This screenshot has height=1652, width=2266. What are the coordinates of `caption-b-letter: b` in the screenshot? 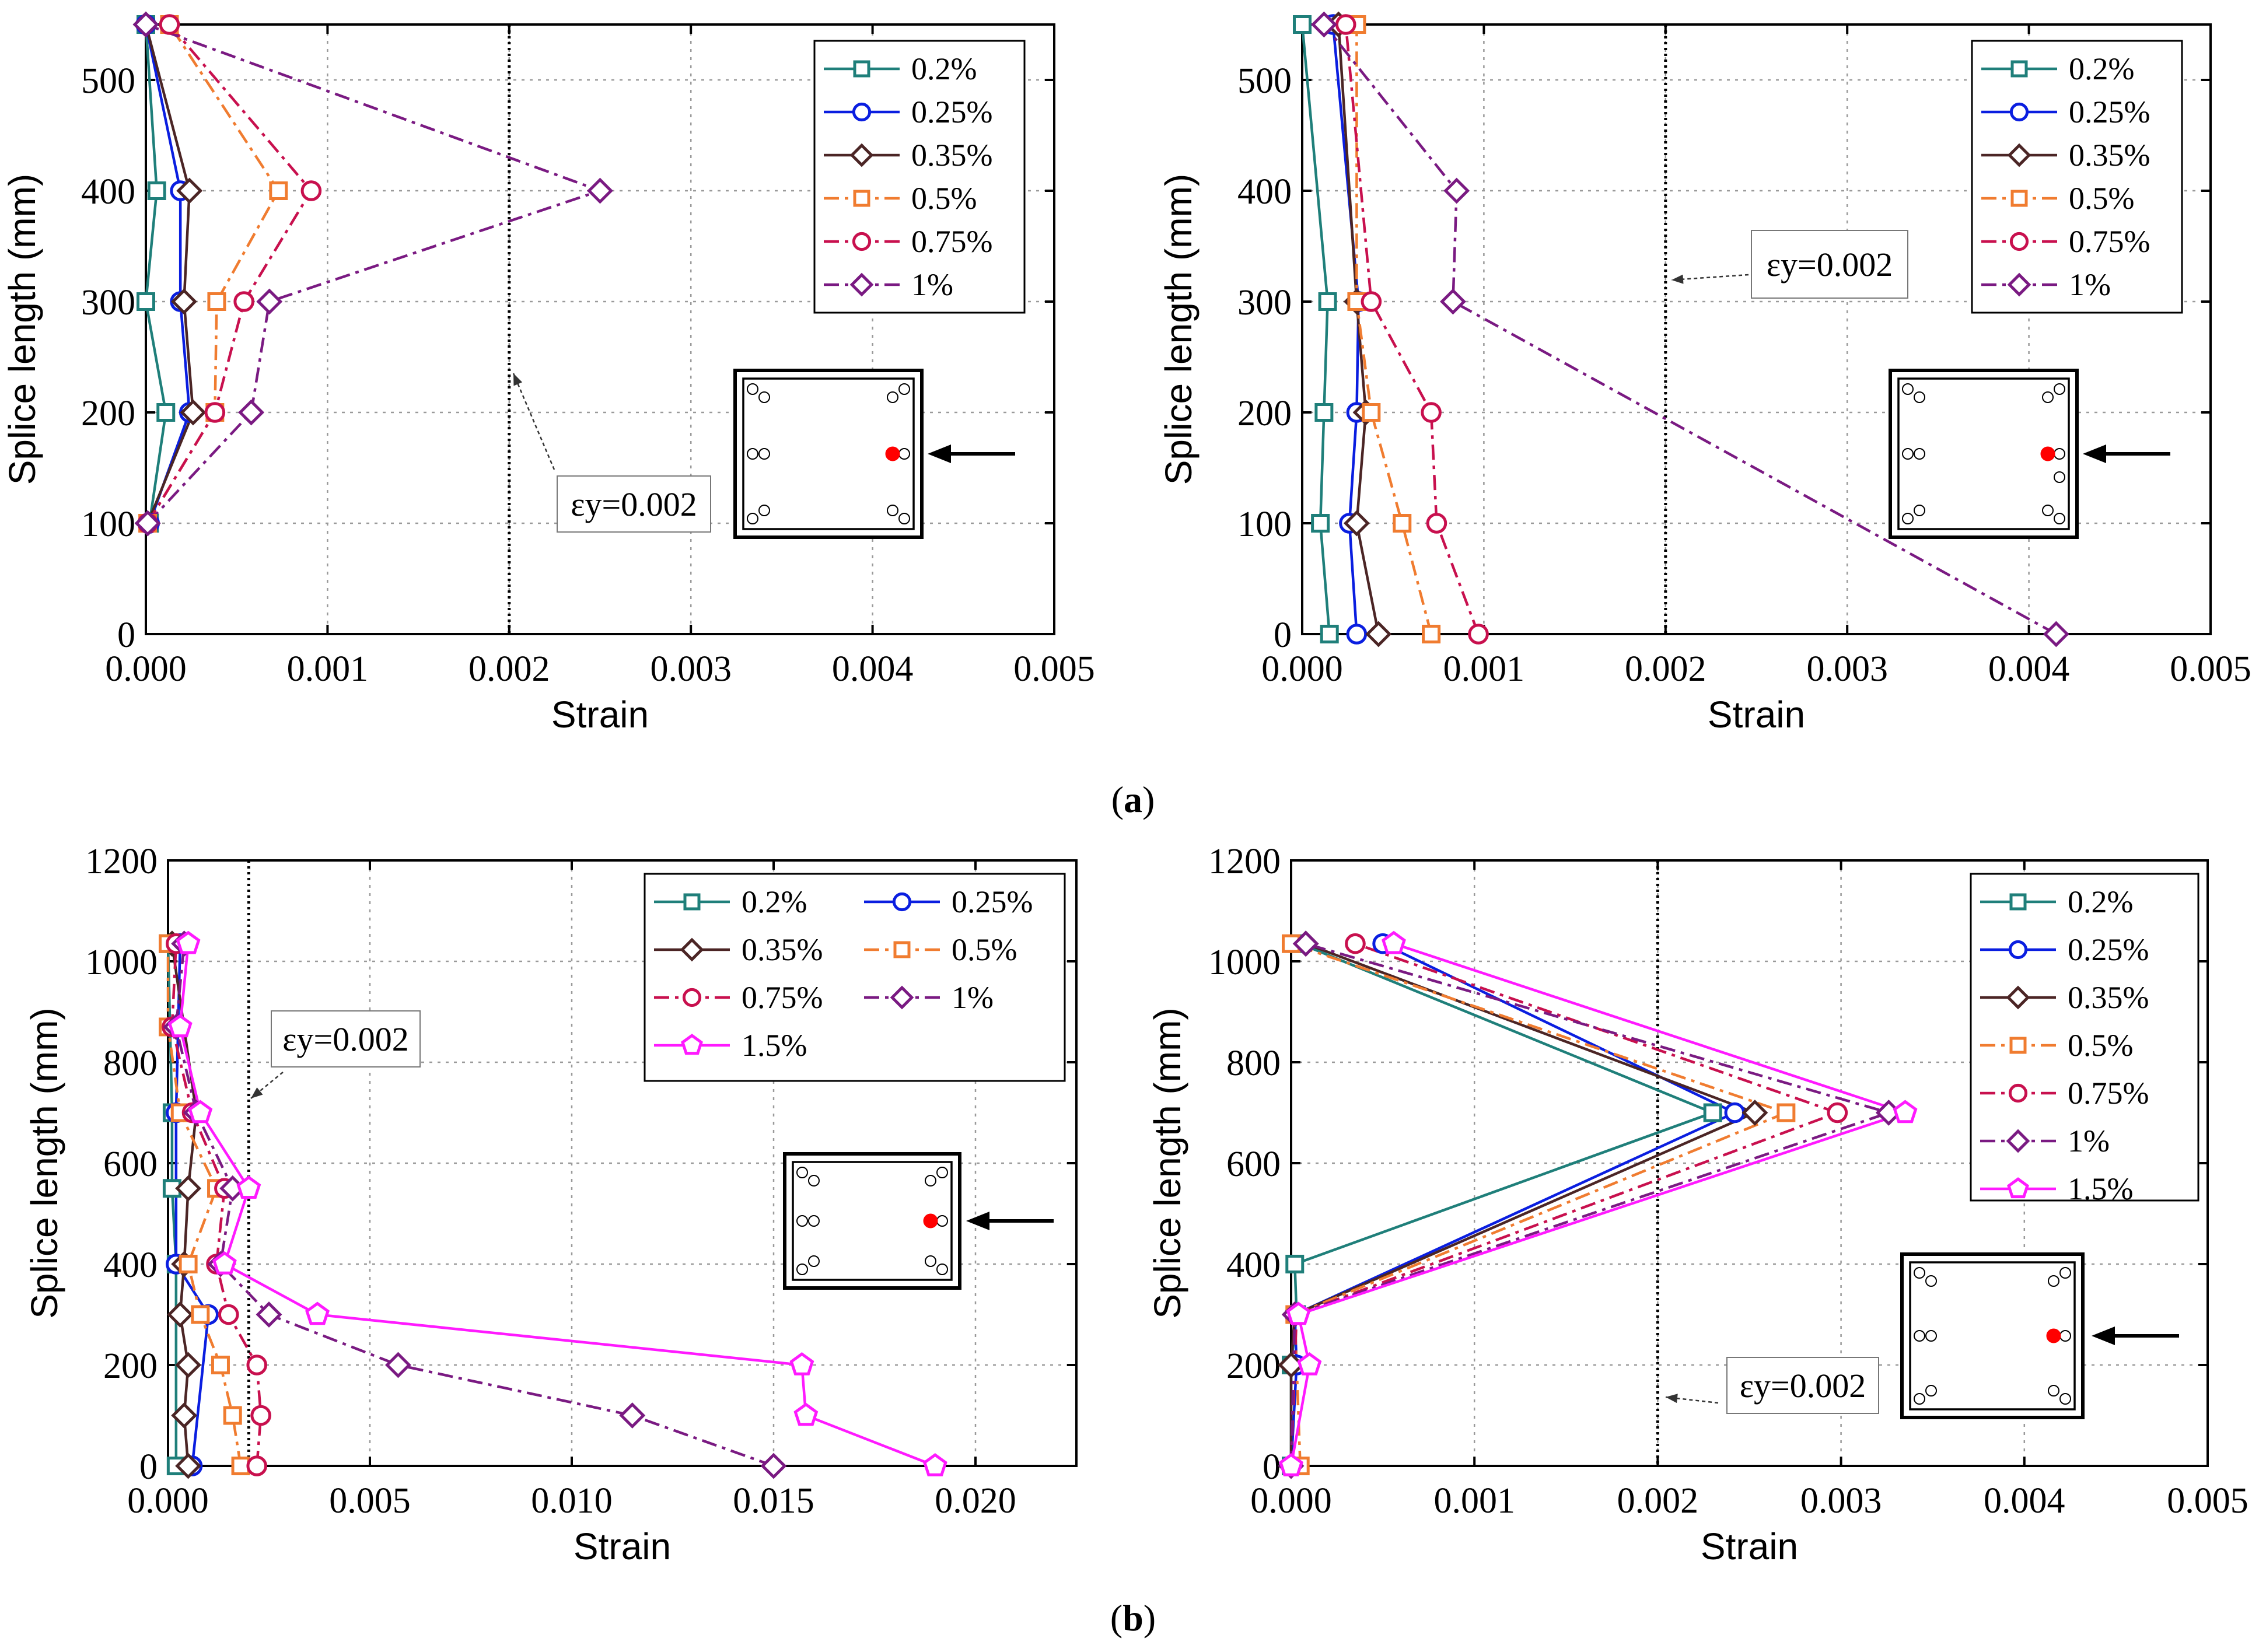 It's located at (1133, 1618).